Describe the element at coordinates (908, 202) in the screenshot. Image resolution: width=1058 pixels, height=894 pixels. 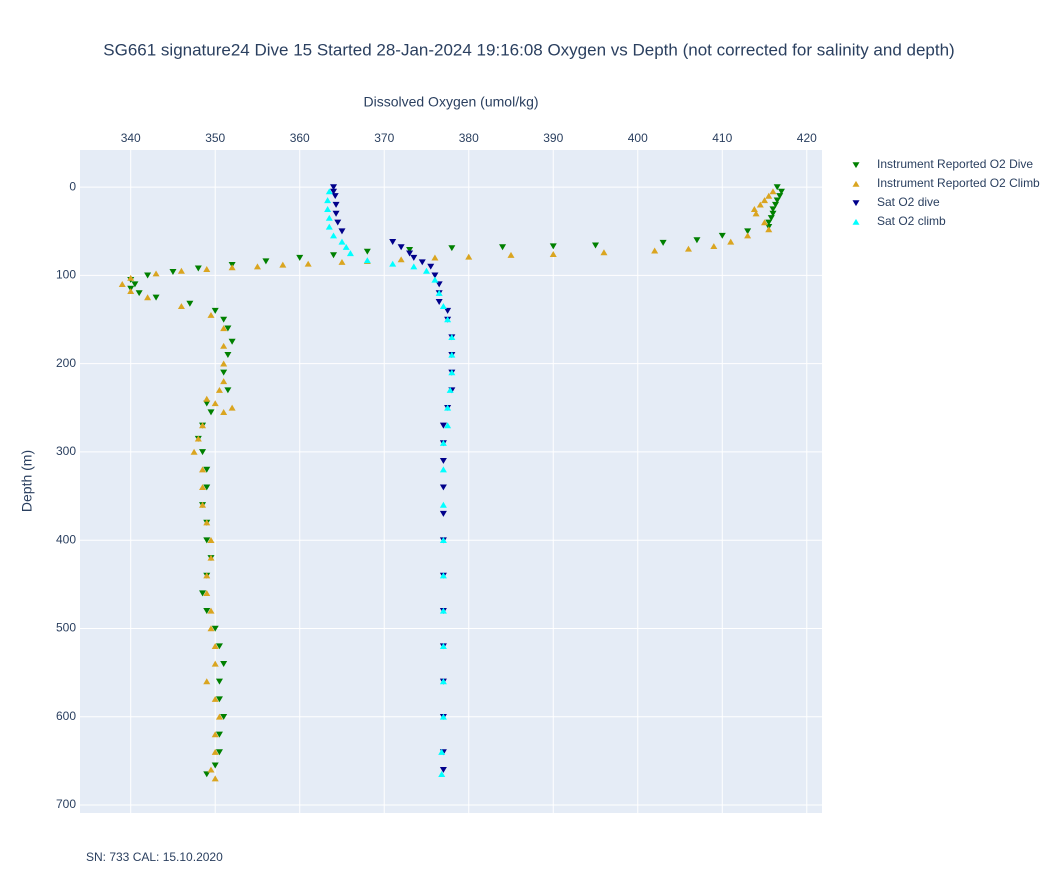
I see `legend-label: Sat O2 dive` at that location.